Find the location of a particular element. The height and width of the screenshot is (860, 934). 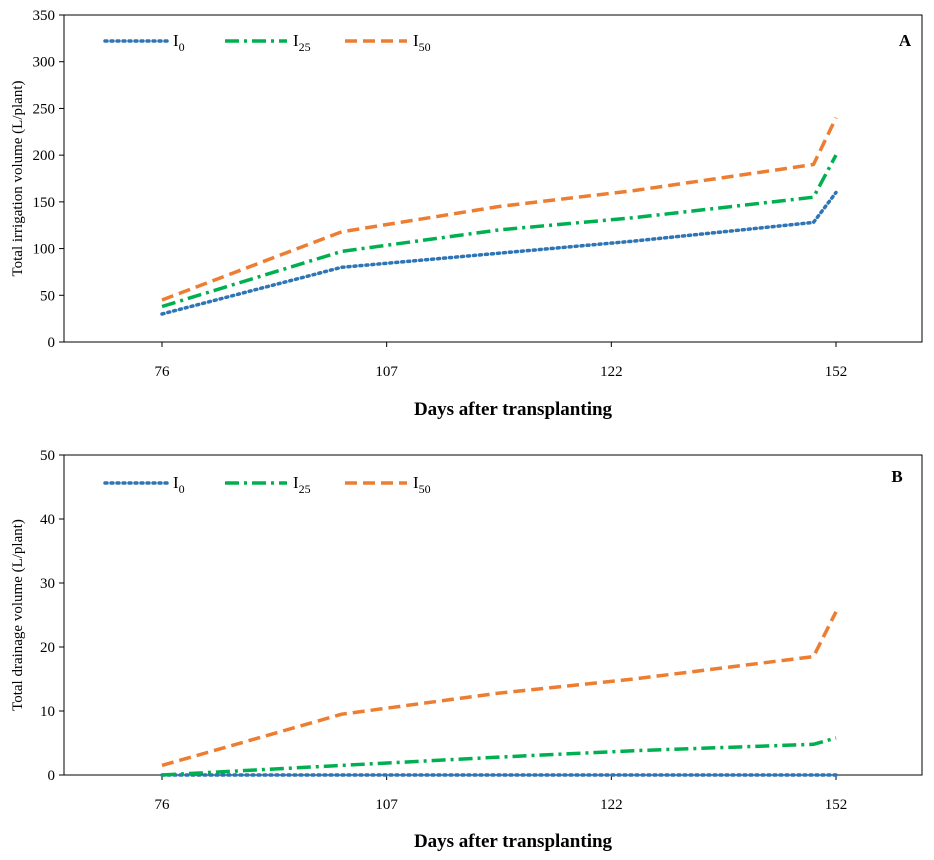

y-tick-label: 20 is located at coordinates (47, 648).